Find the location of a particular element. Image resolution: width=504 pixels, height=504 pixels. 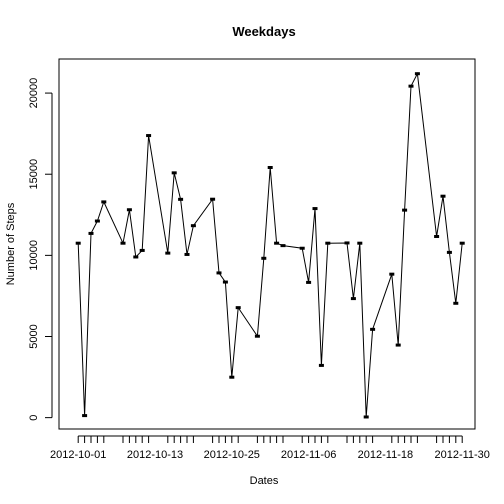

x-axis-label: Dates is located at coordinates (264, 481).